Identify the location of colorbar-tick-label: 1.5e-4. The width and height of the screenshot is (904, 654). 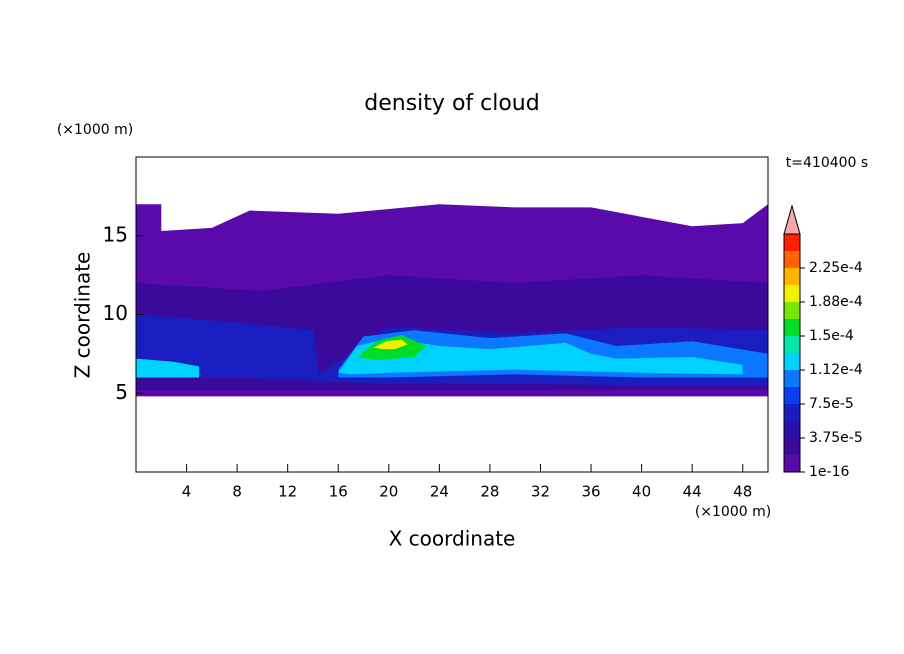
(831, 336).